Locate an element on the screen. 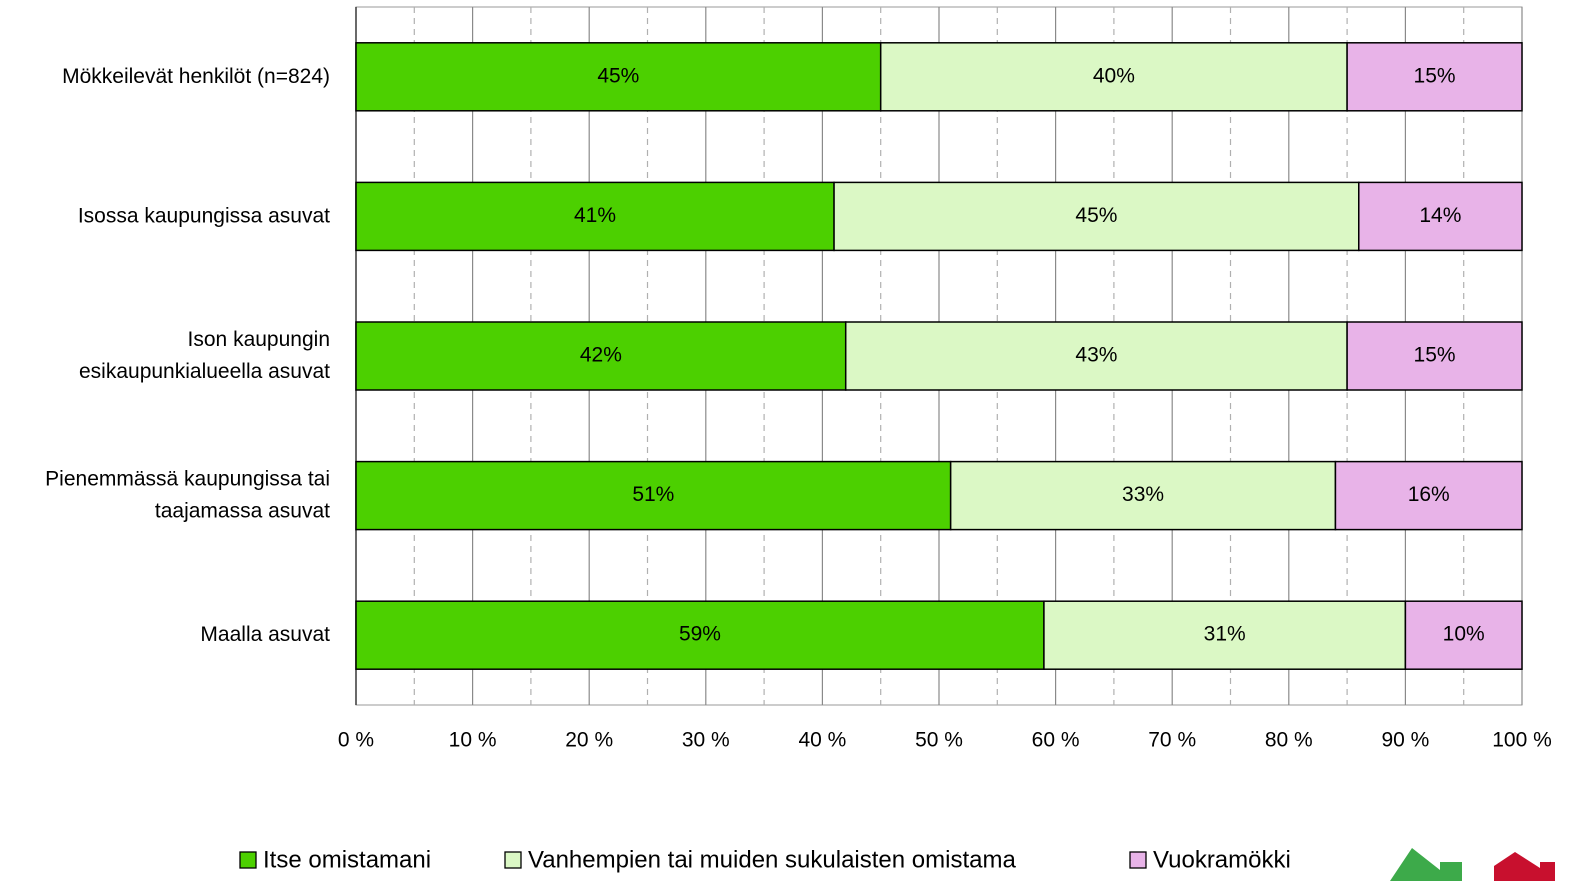  y-tick-label: Ison kaupungin esikaupunkialueella asuvat is located at coordinates (204, 355).